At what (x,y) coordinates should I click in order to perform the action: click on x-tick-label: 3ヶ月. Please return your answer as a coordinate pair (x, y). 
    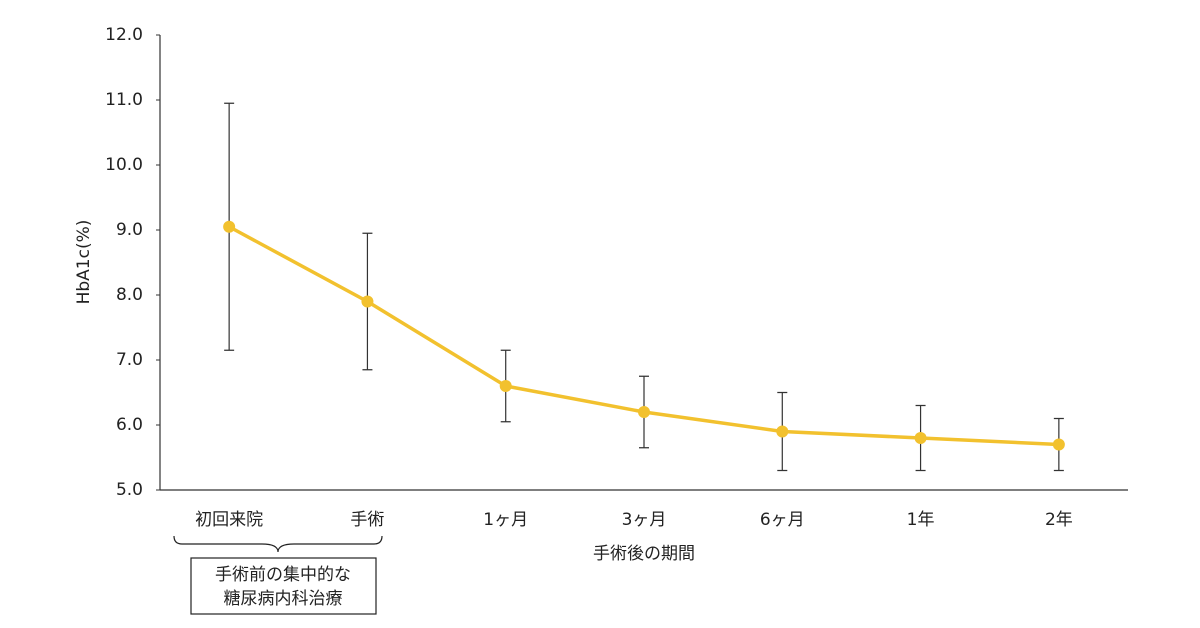
    Looking at the image, I should click on (644, 520).